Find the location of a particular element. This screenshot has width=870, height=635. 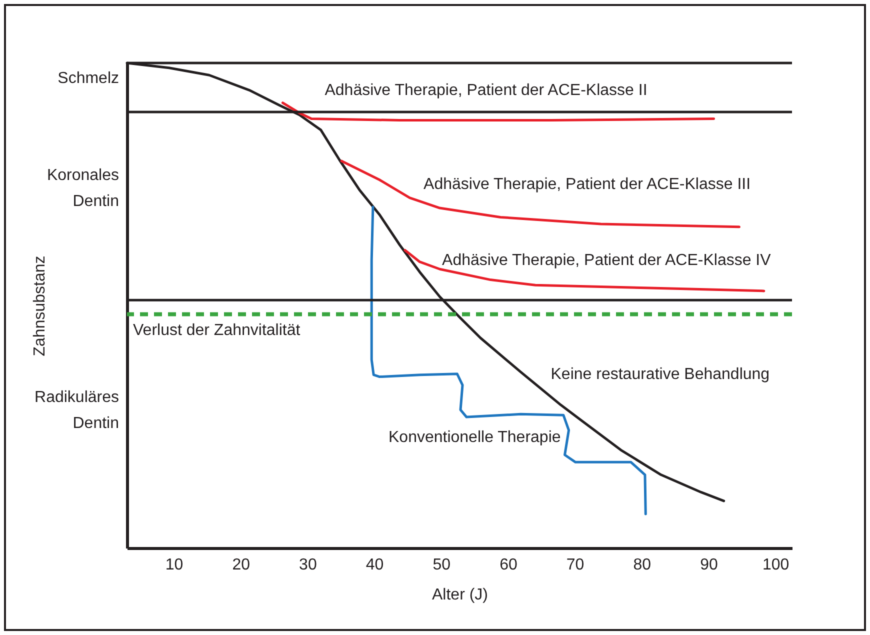

series-label: Adhäsive Therapie, Patient der ACE-Klasse IV is located at coordinates (607, 261).